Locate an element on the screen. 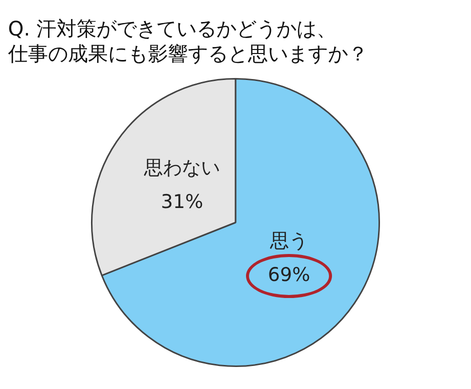 This screenshot has width=471, height=389. slice-label: 思う is located at coordinates (288, 241).